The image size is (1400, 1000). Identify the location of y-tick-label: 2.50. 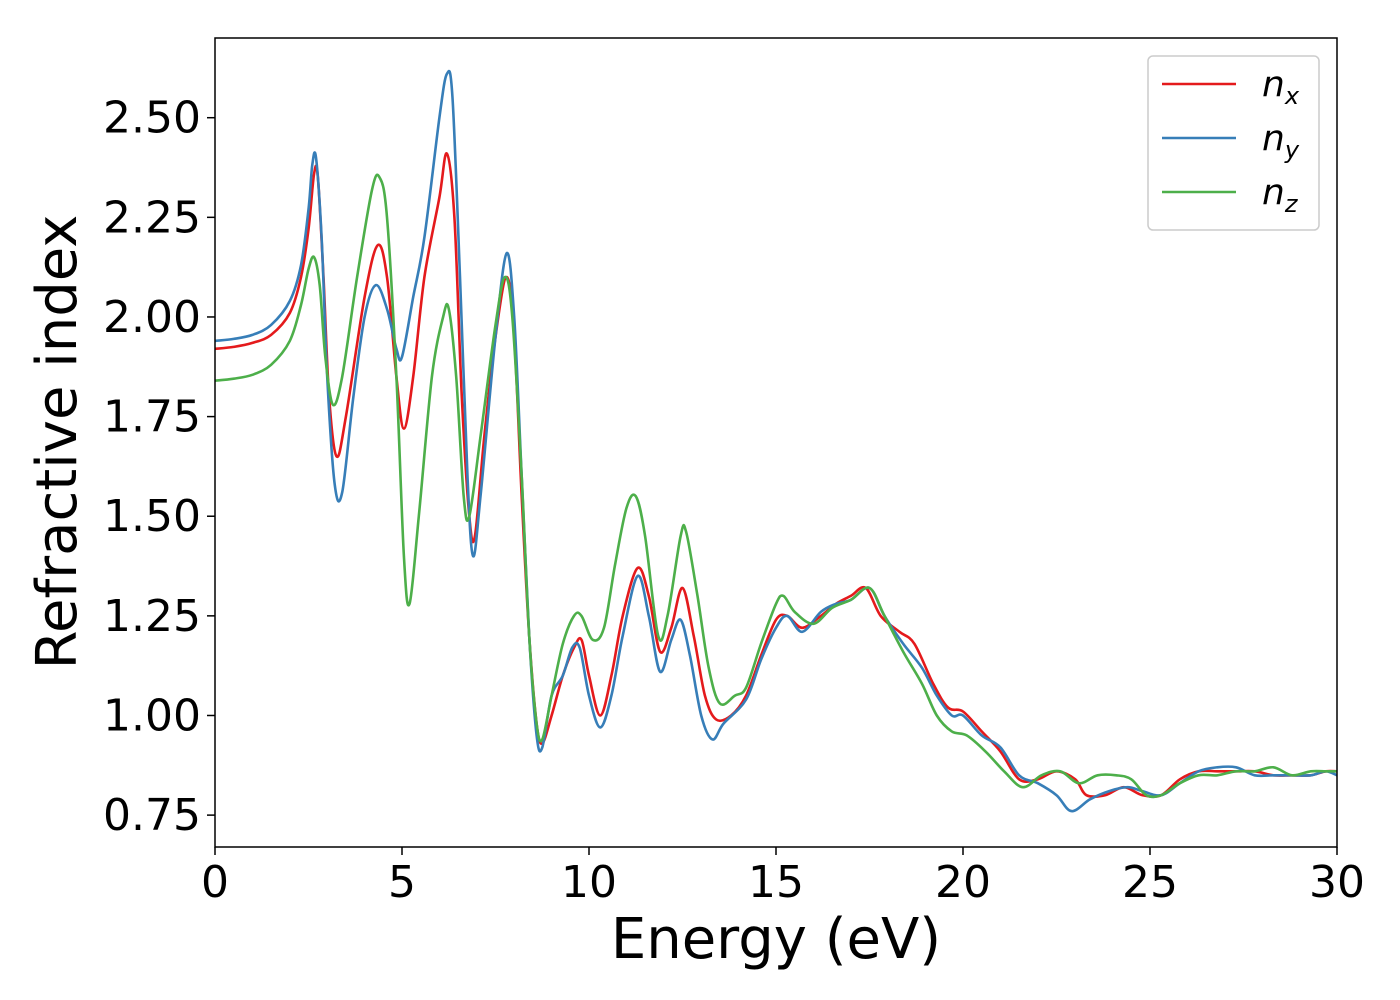
(152, 118).